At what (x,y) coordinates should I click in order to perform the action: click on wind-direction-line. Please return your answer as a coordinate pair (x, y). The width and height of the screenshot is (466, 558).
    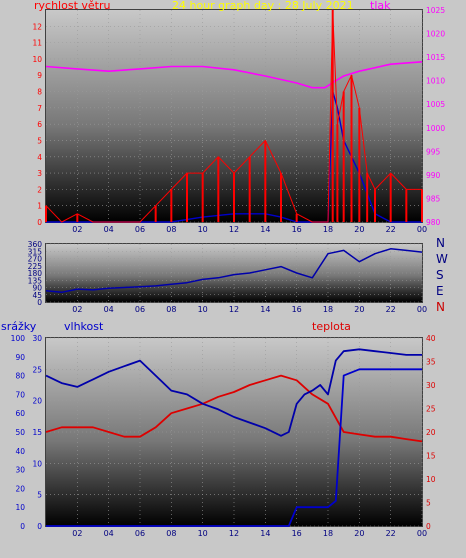
    Looking at the image, I should click on (234, 271).